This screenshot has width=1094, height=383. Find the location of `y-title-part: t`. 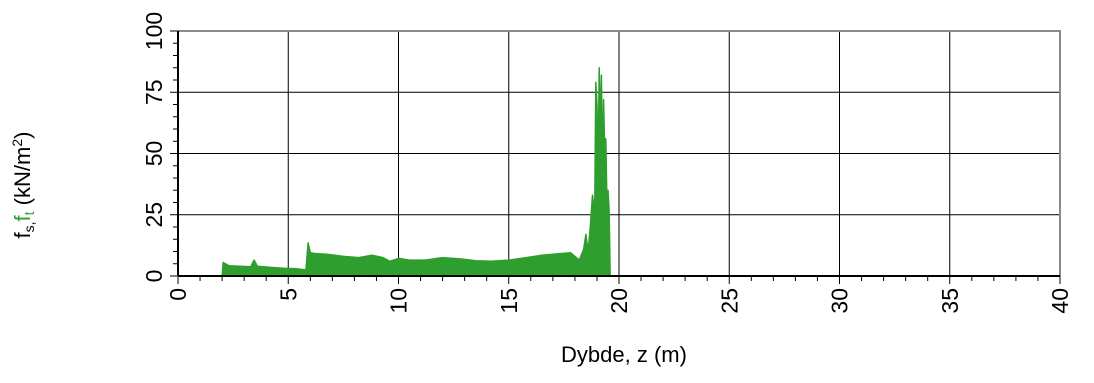

y-title-part: t is located at coordinates (29, 213).